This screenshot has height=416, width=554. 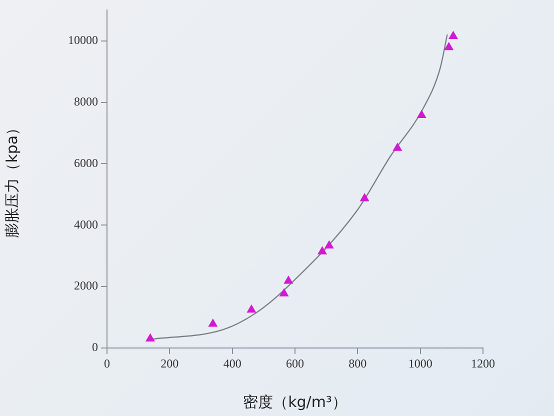 I want to click on x-axis-title: 密度（kg/m³）, so click(x=295, y=401).